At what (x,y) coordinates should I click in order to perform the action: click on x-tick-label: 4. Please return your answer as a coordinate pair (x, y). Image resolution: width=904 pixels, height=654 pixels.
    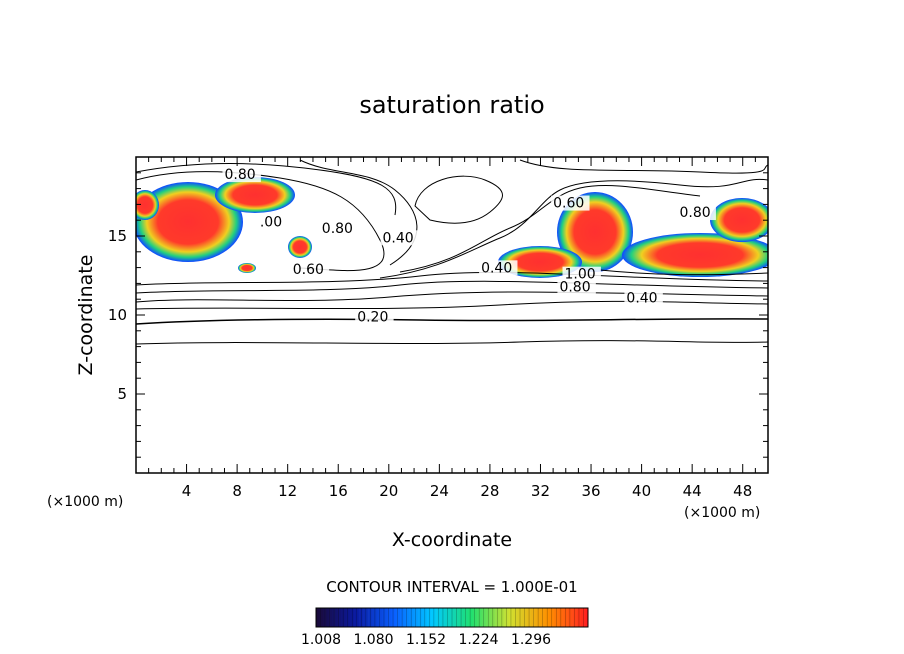
    Looking at the image, I should click on (187, 491).